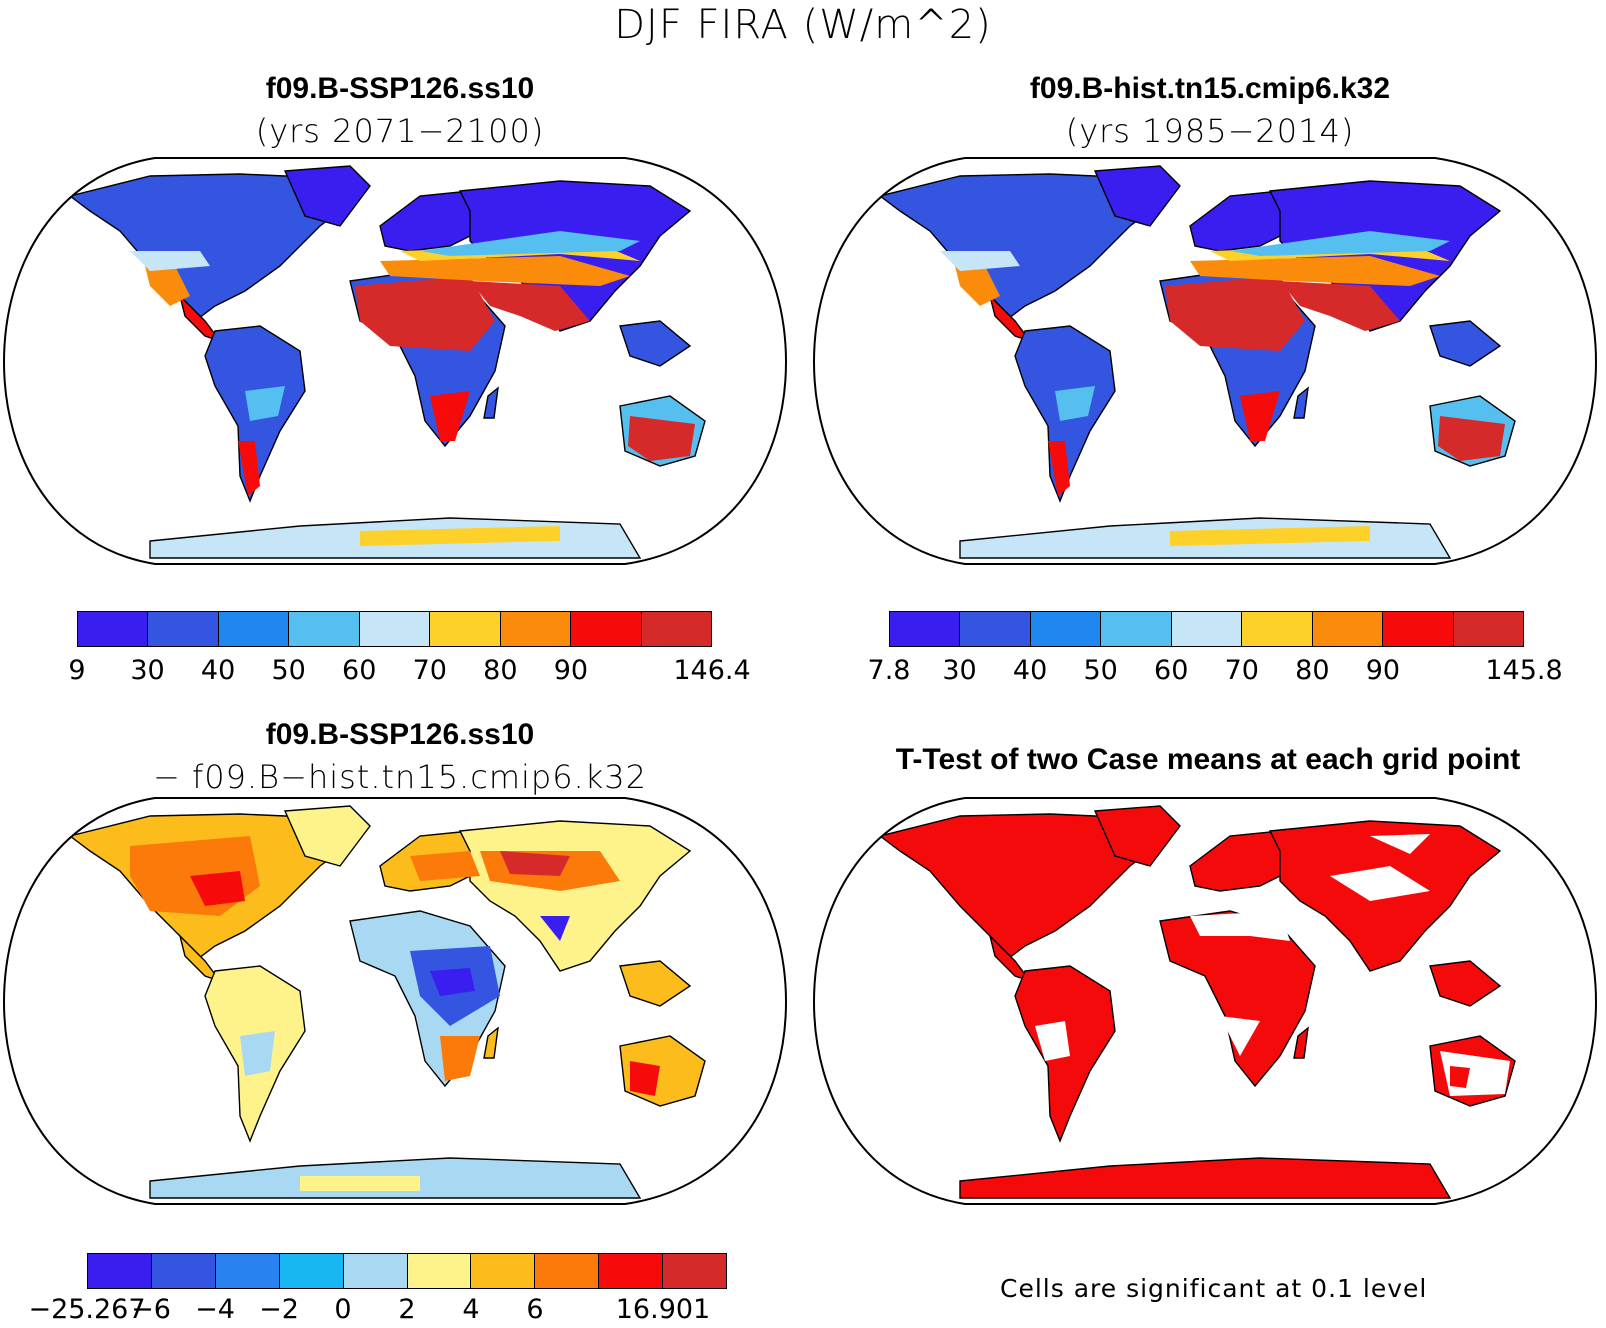 The height and width of the screenshot is (1328, 1606). I want to click on colorbar-tick-label: −4, so click(215, 1309).